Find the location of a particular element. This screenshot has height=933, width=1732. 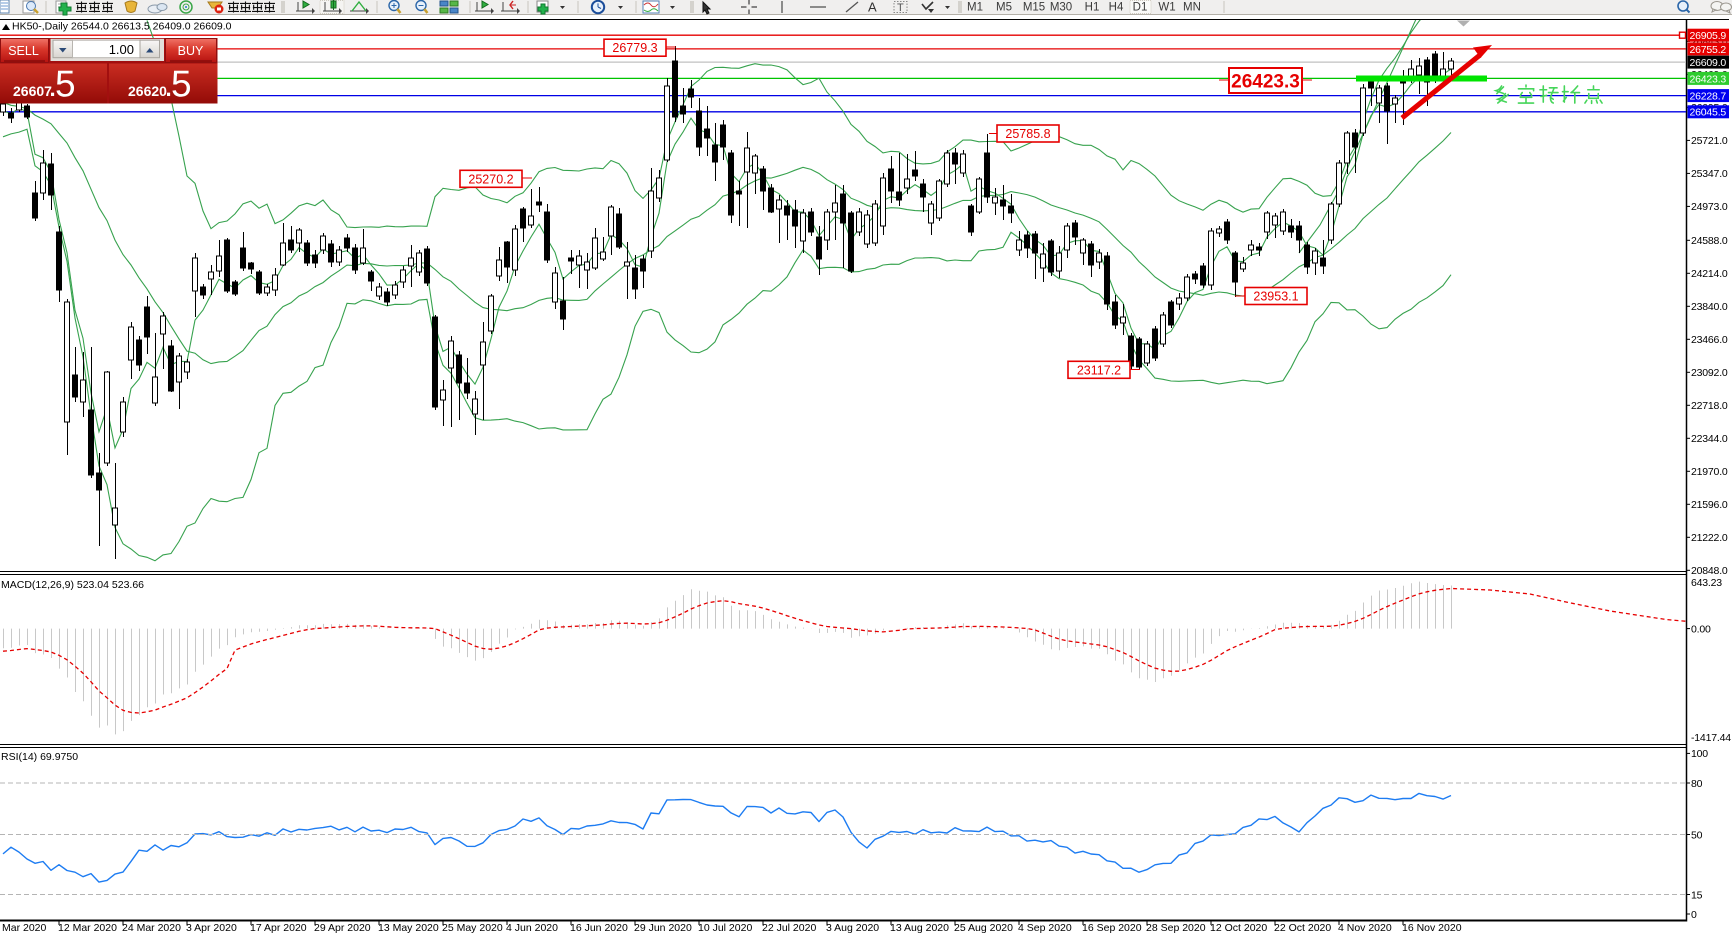

svg-text: -1417.44 is located at coordinates (1711, 738).